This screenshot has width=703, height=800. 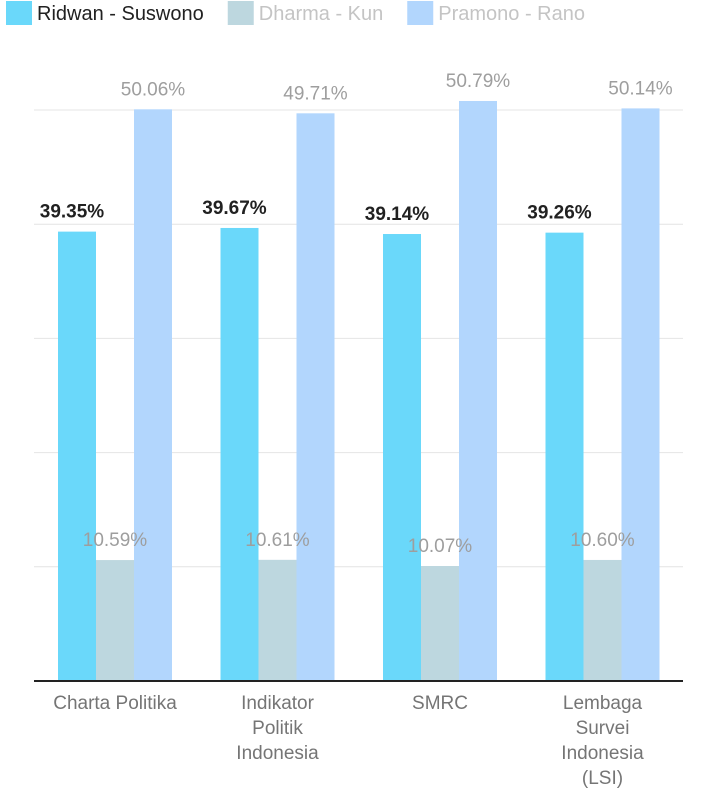 What do you see at coordinates (602, 741) in the screenshot?
I see `category-label-3: Lembaga Survei Indonesia (LSI)` at bounding box center [602, 741].